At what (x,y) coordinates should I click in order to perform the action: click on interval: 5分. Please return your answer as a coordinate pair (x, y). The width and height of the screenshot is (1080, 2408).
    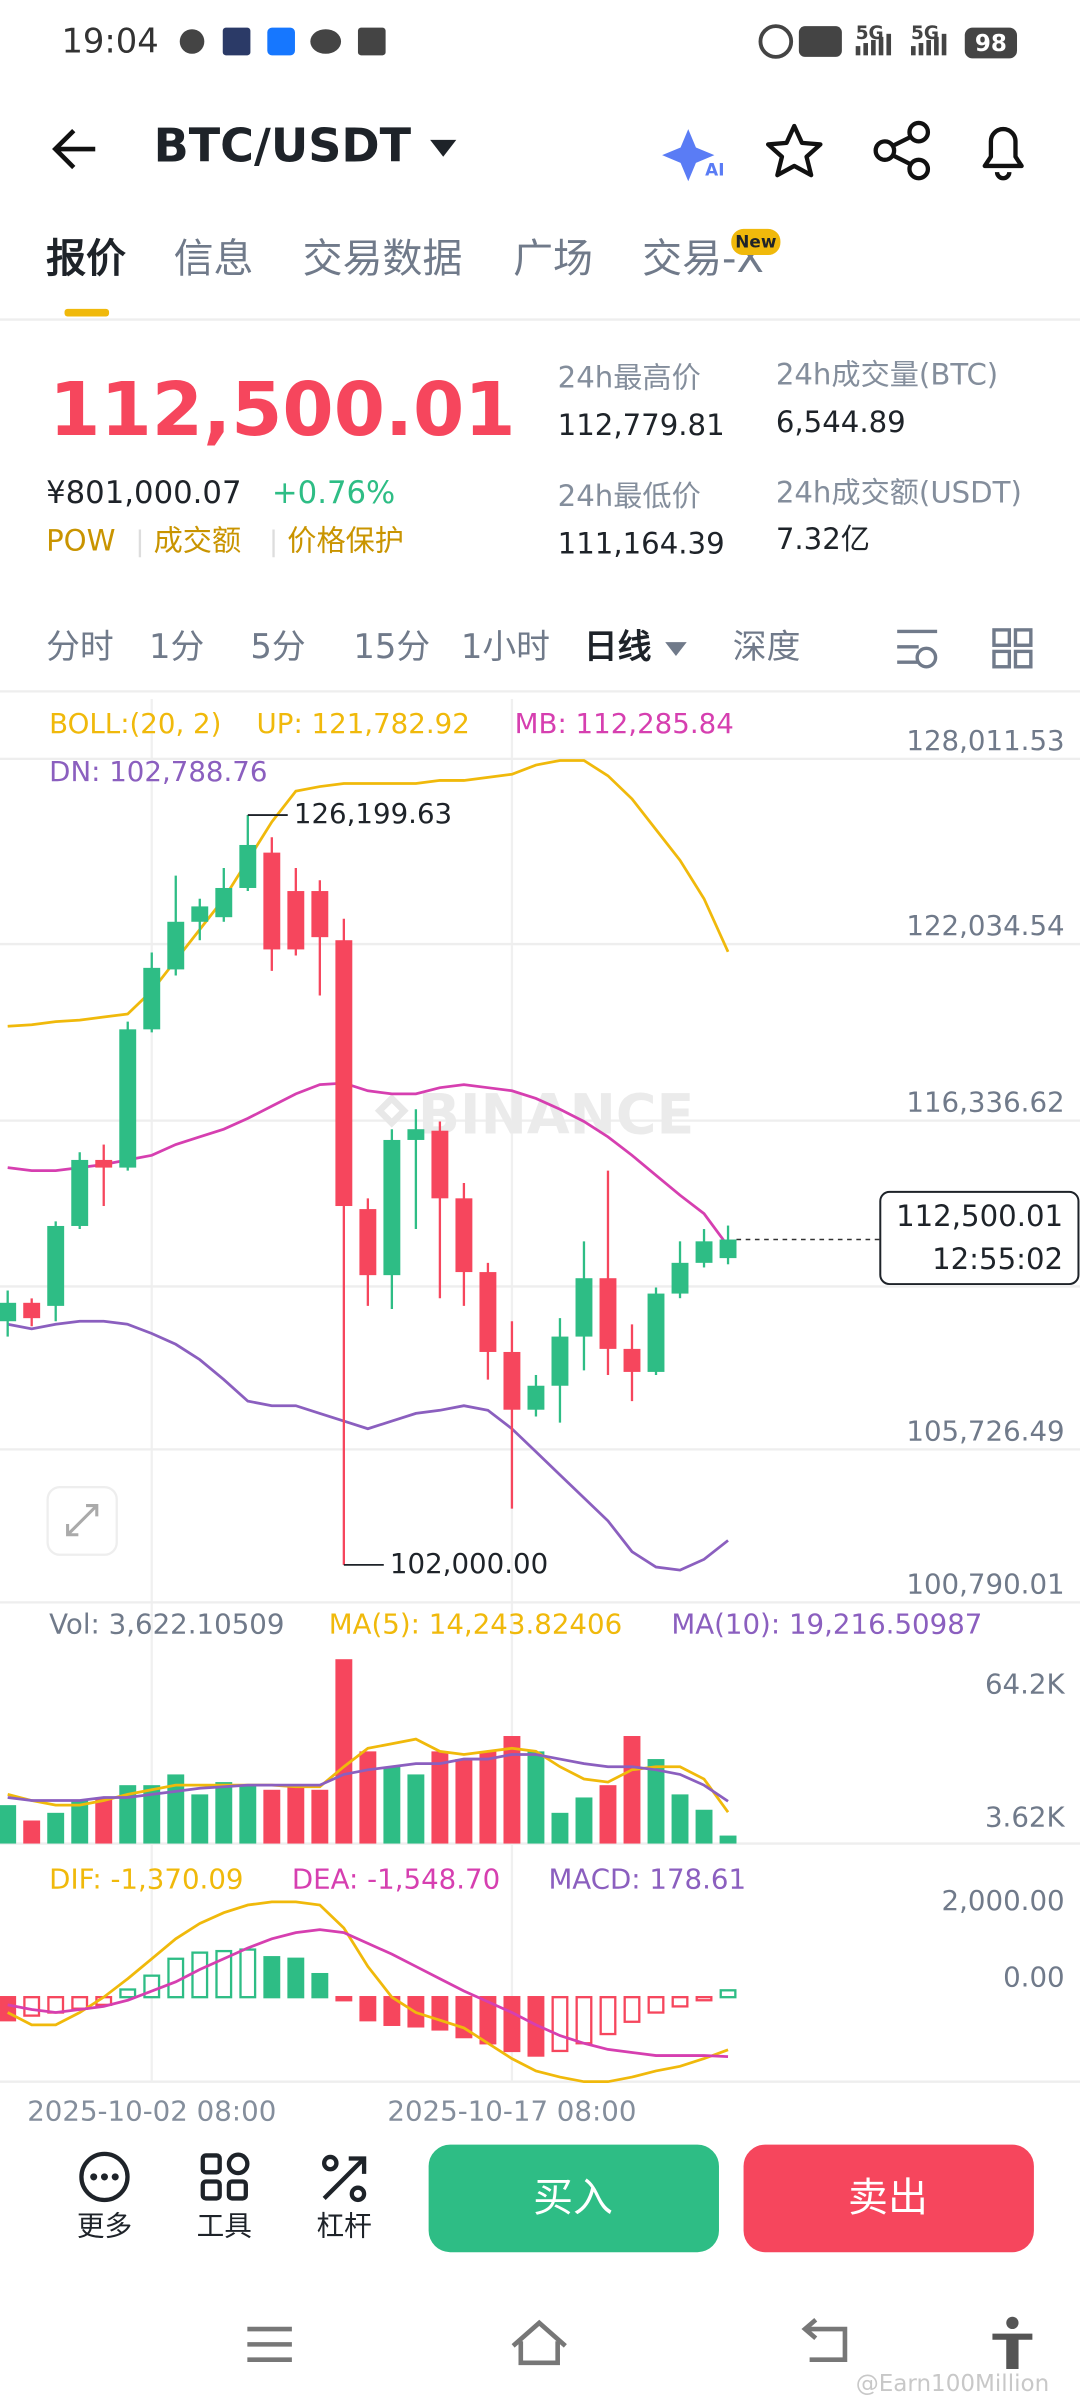
    Looking at the image, I should click on (277, 646).